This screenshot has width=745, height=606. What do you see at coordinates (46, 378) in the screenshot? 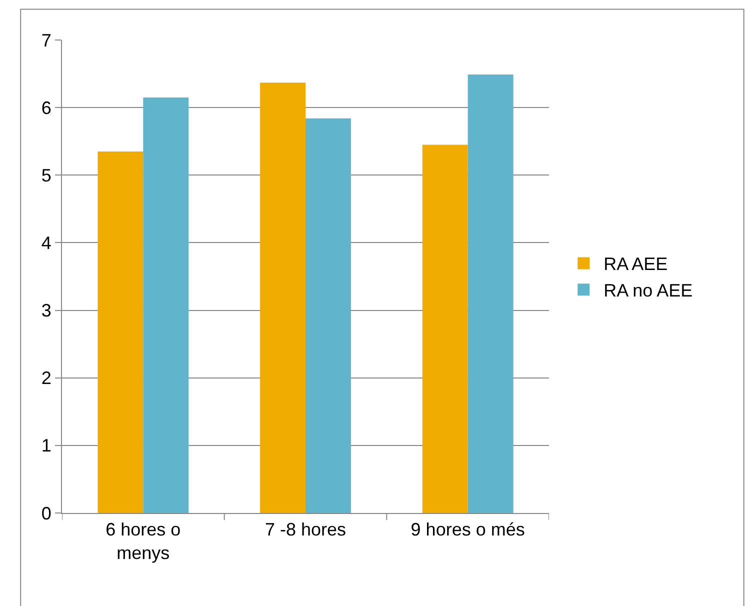
I see `y-tick-label: 2` at bounding box center [46, 378].